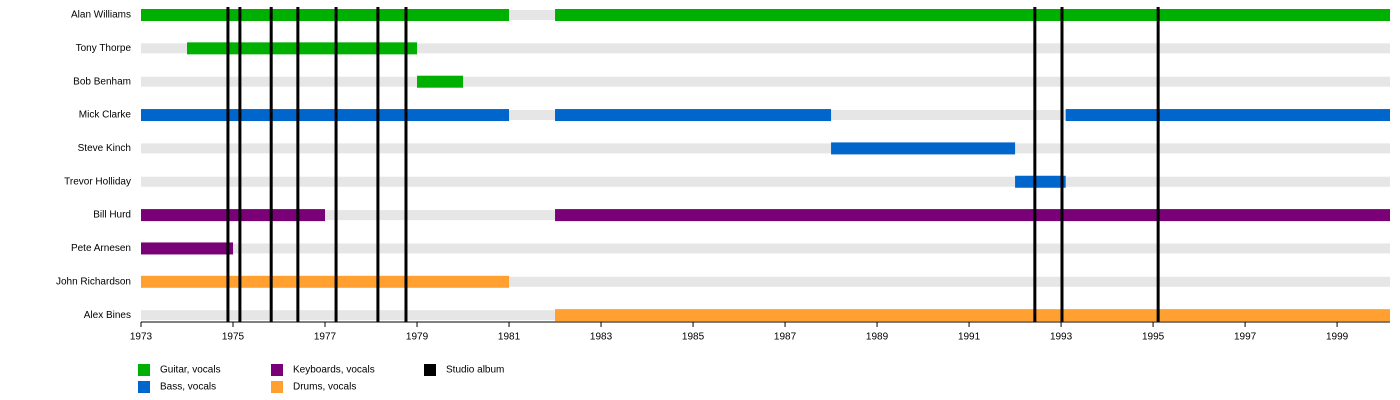  What do you see at coordinates (324, 387) in the screenshot?
I see `legend-label: Drums, vocals` at bounding box center [324, 387].